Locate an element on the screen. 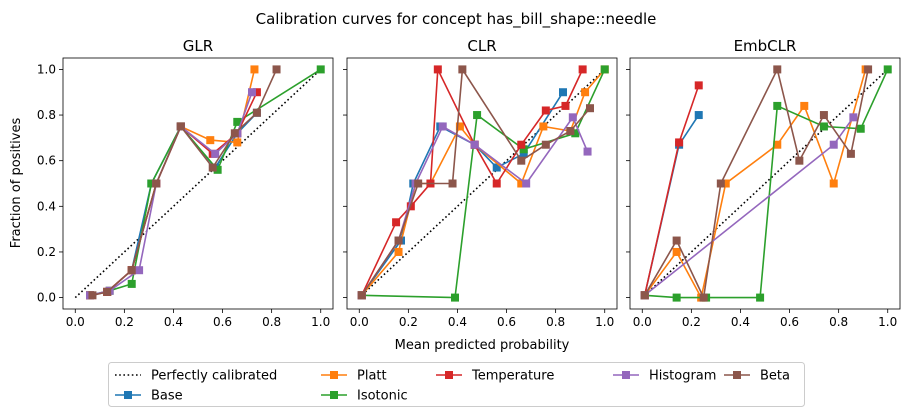  y-axis-label: Fraction of positives is located at coordinates (16, 183).